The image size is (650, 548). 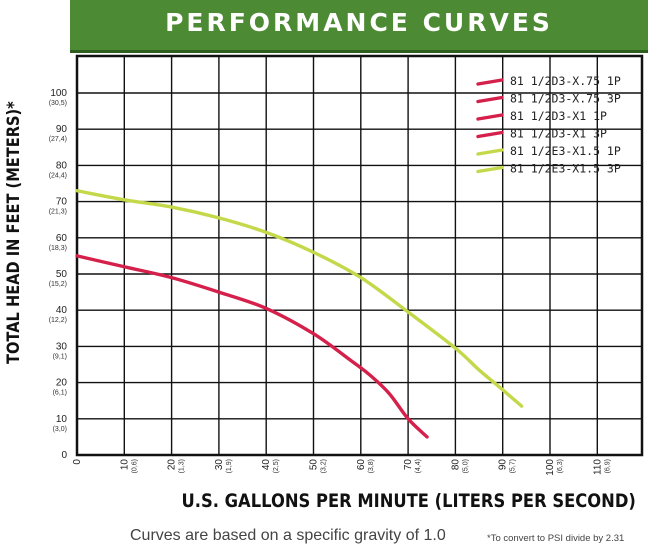 I want to click on x-tick-group: 60 (3,8), so click(x=365, y=466).